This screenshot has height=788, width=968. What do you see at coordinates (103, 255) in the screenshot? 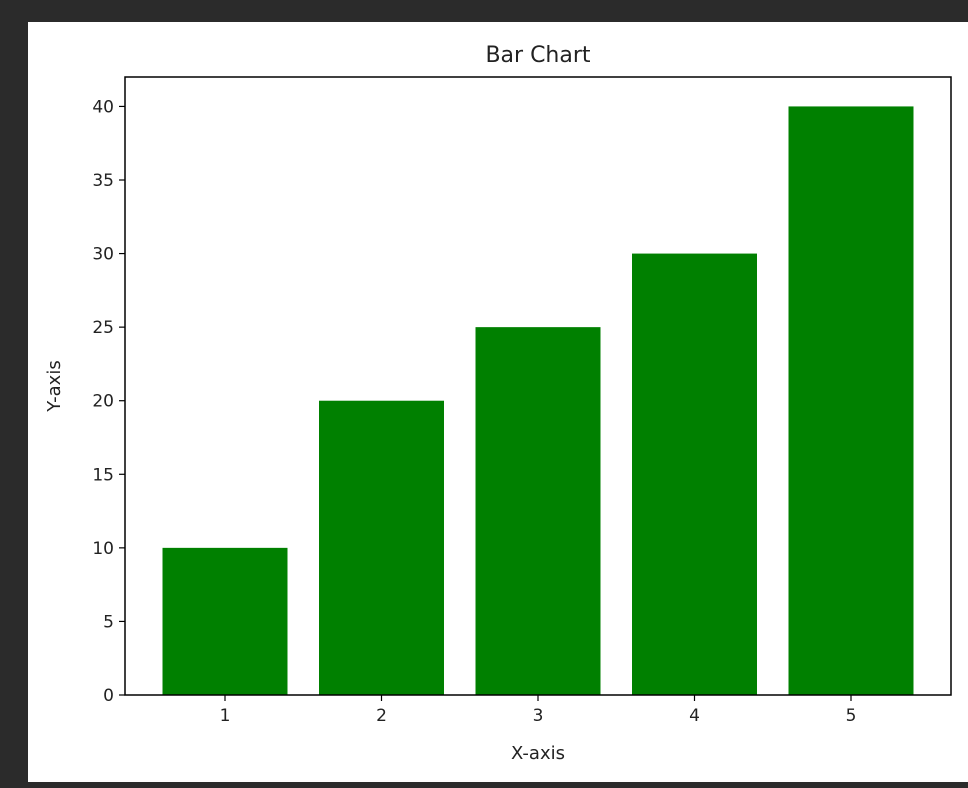
I see `y-tick-label: 30` at bounding box center [103, 255].